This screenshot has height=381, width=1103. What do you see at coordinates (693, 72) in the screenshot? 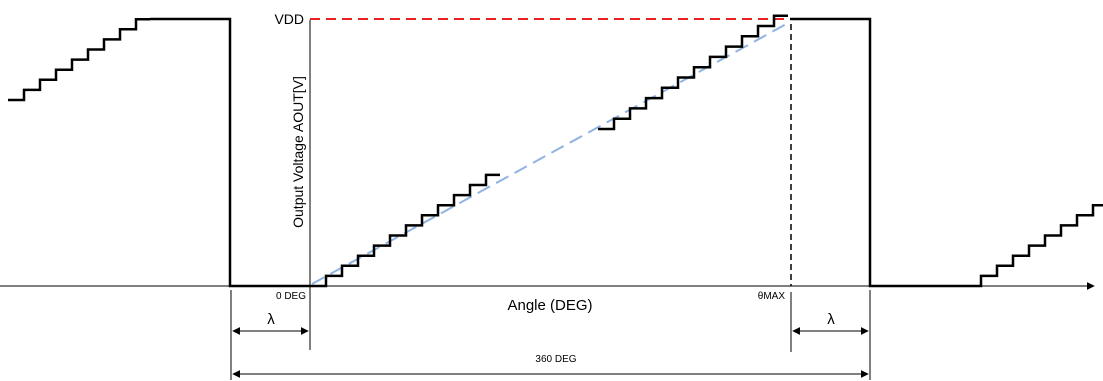
I see `staircase-upper-segment` at bounding box center [693, 72].